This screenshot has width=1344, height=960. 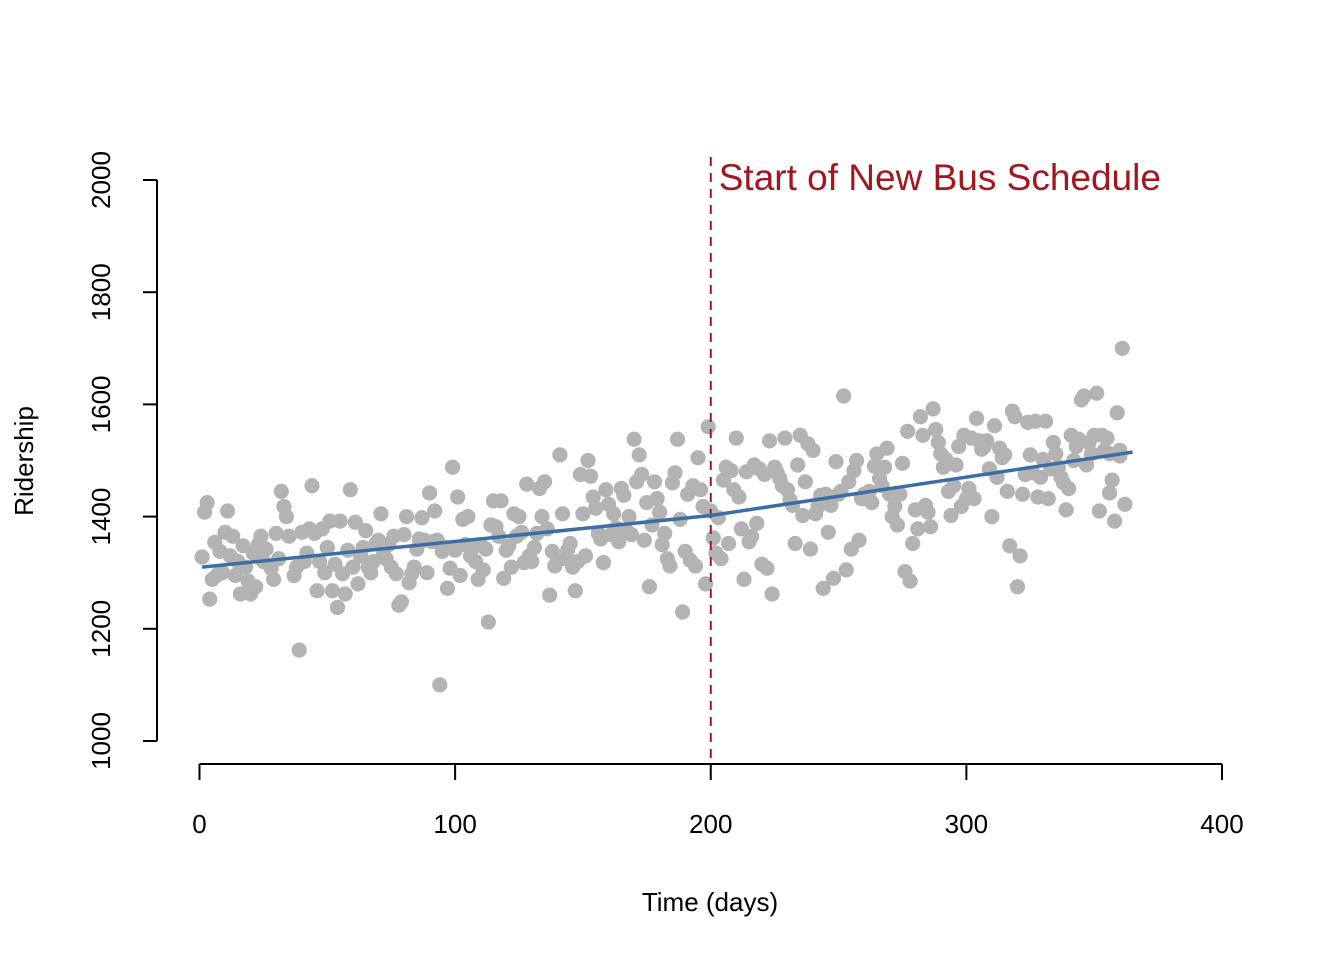 I want to click on x-tick-label: 200, so click(x=710, y=824).